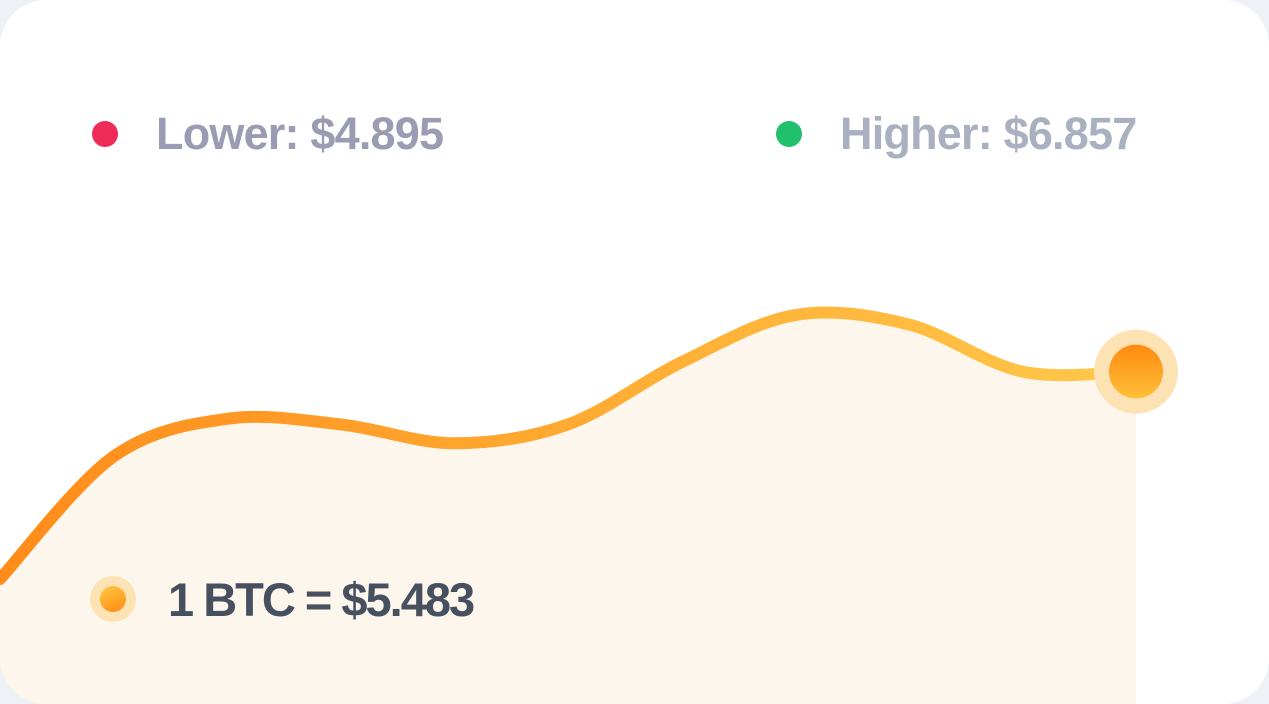  What do you see at coordinates (789, 134) in the screenshot?
I see `higher-dot-icon` at bounding box center [789, 134].